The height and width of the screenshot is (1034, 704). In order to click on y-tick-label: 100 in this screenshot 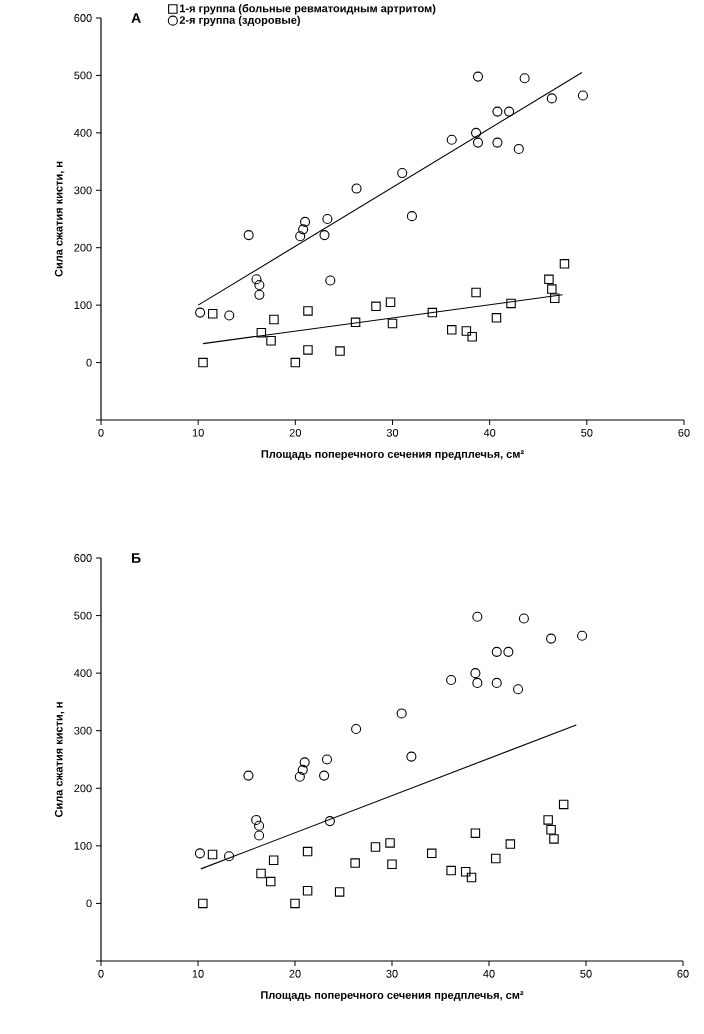, I will do `click(83, 305)`.